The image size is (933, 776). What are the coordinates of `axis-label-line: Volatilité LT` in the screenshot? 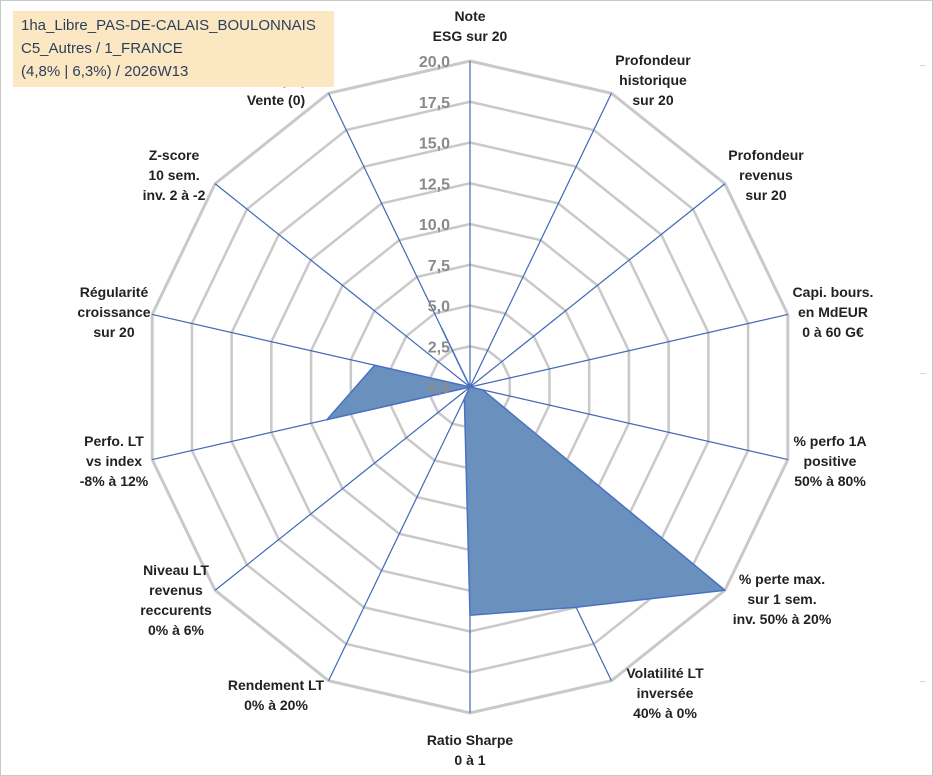 It's located at (665, 673).